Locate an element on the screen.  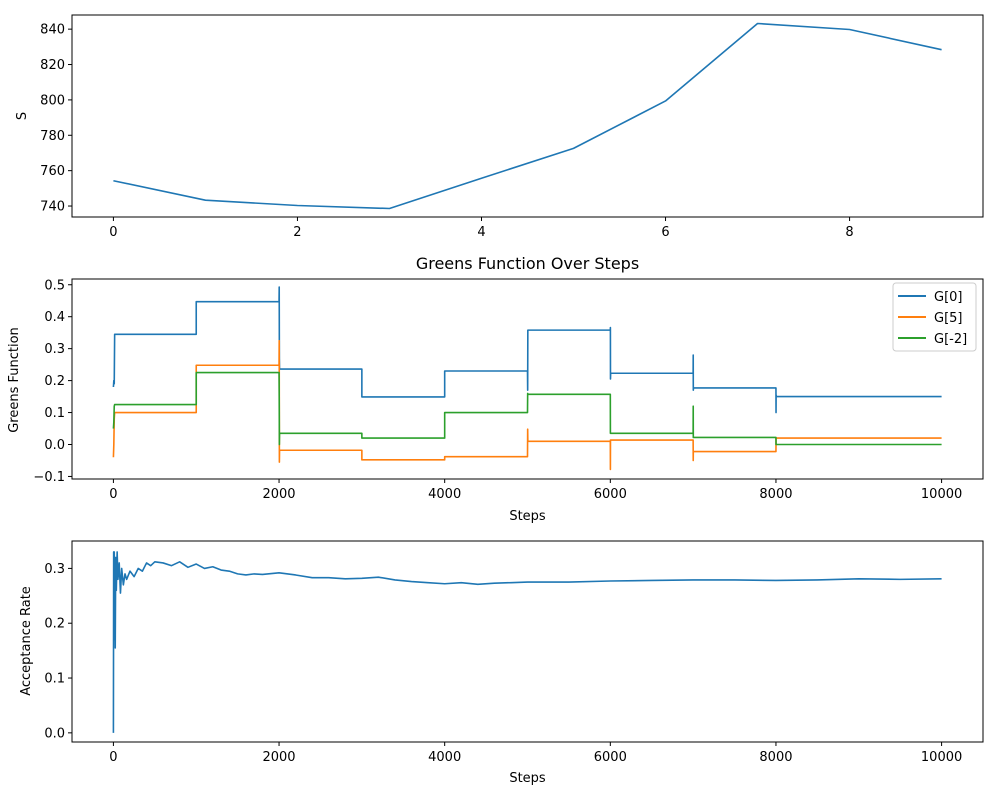
subplot-2-ylabel: Greens Function is located at coordinates (14, 380).